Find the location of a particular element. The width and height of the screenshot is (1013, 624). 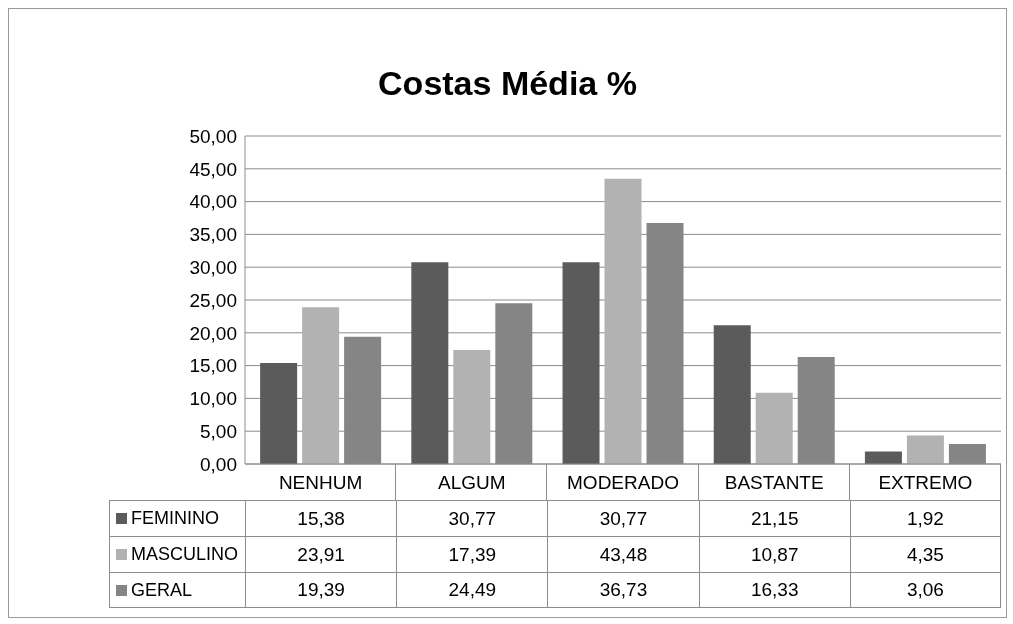

x-tick-label: BASTANTE is located at coordinates (774, 483).